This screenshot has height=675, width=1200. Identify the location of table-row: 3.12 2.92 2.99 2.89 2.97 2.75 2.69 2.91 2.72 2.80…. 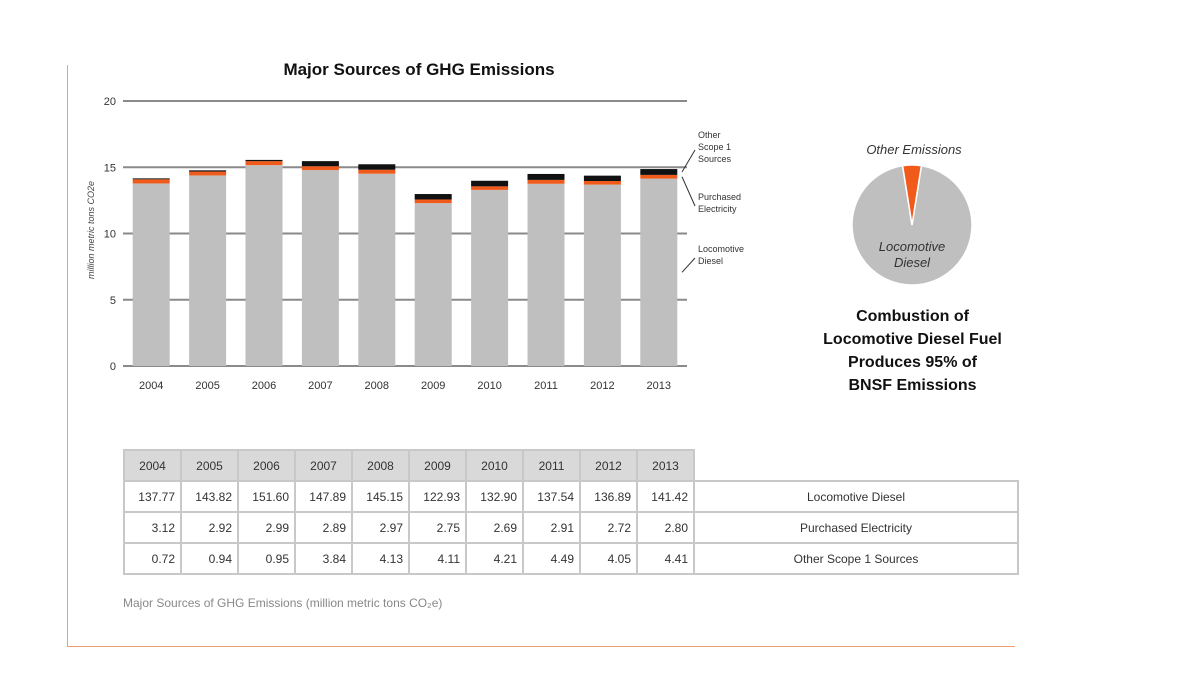
(571, 527).